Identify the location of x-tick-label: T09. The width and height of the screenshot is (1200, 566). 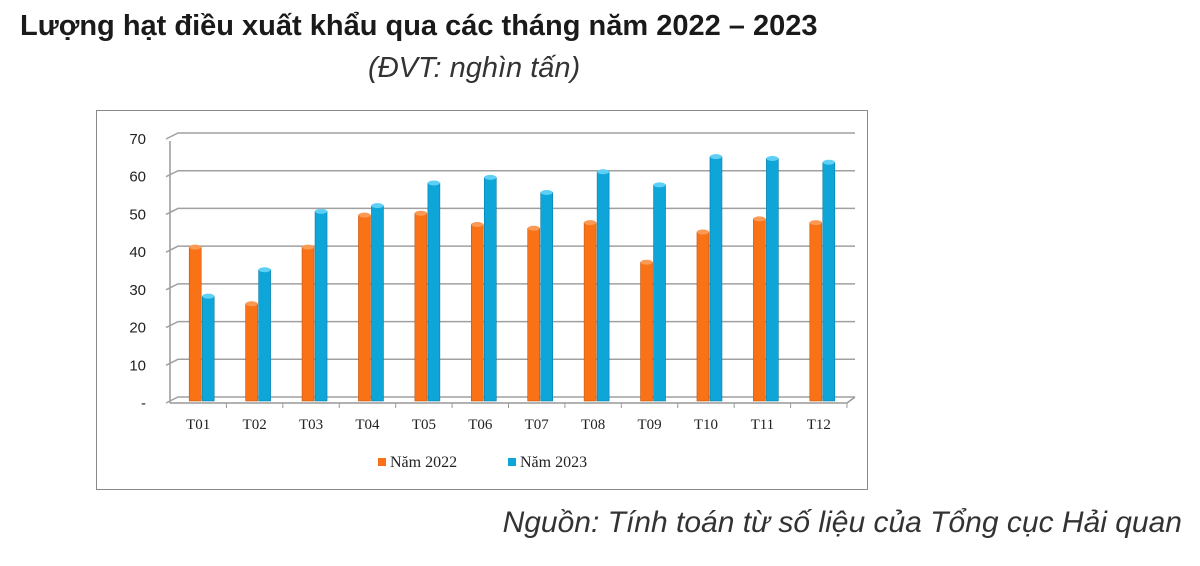
(649, 425).